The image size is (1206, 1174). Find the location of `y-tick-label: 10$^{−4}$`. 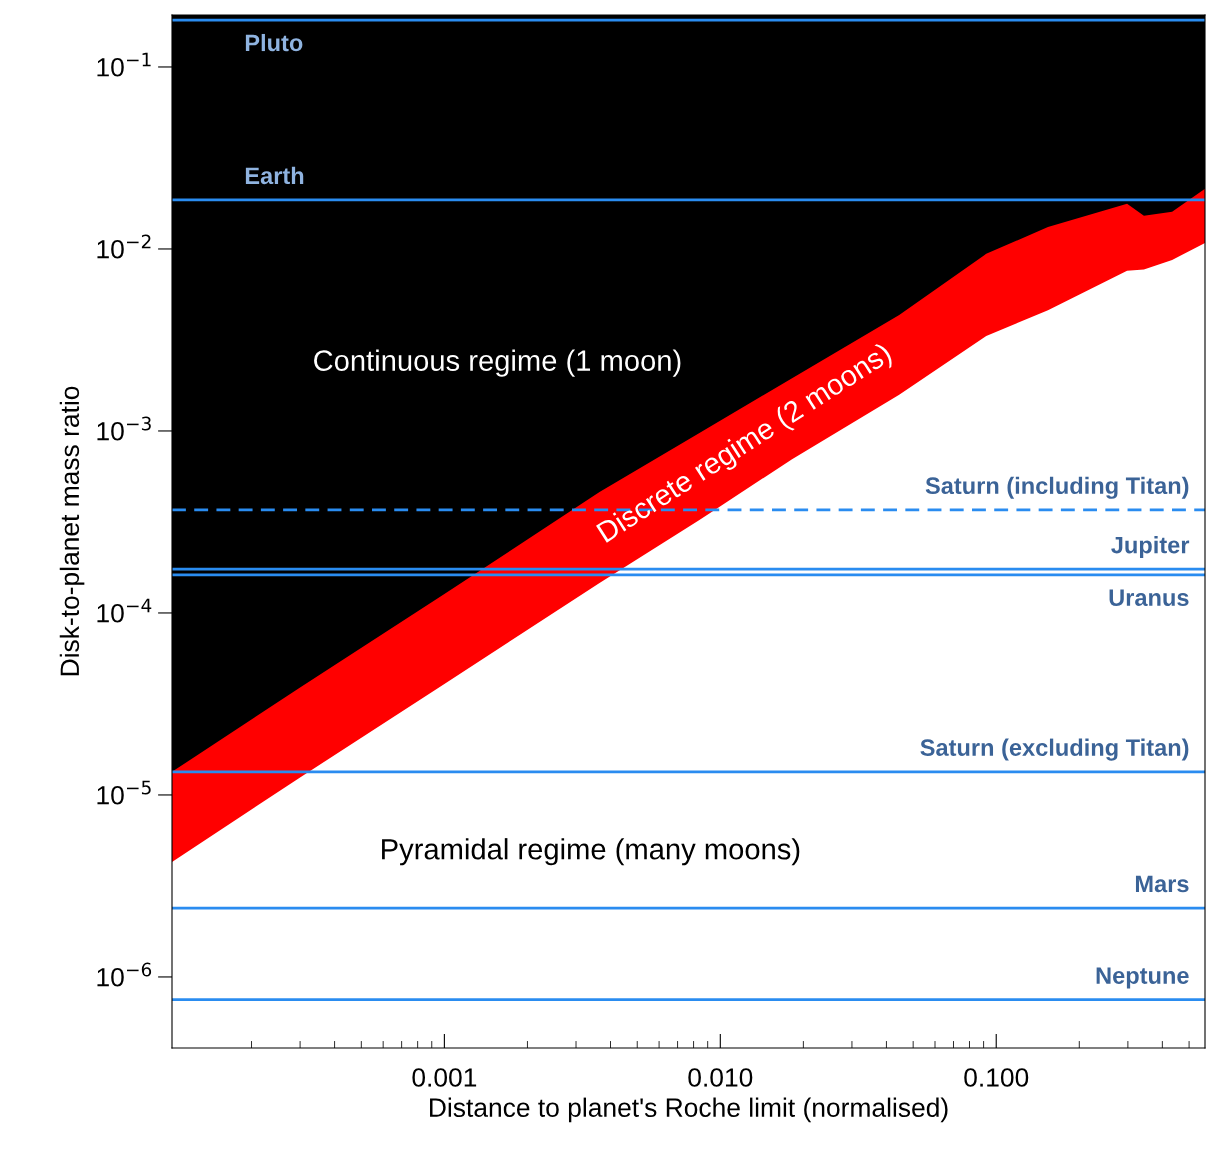

y-tick-label: 10$^{−4}$ is located at coordinates (124, 610).